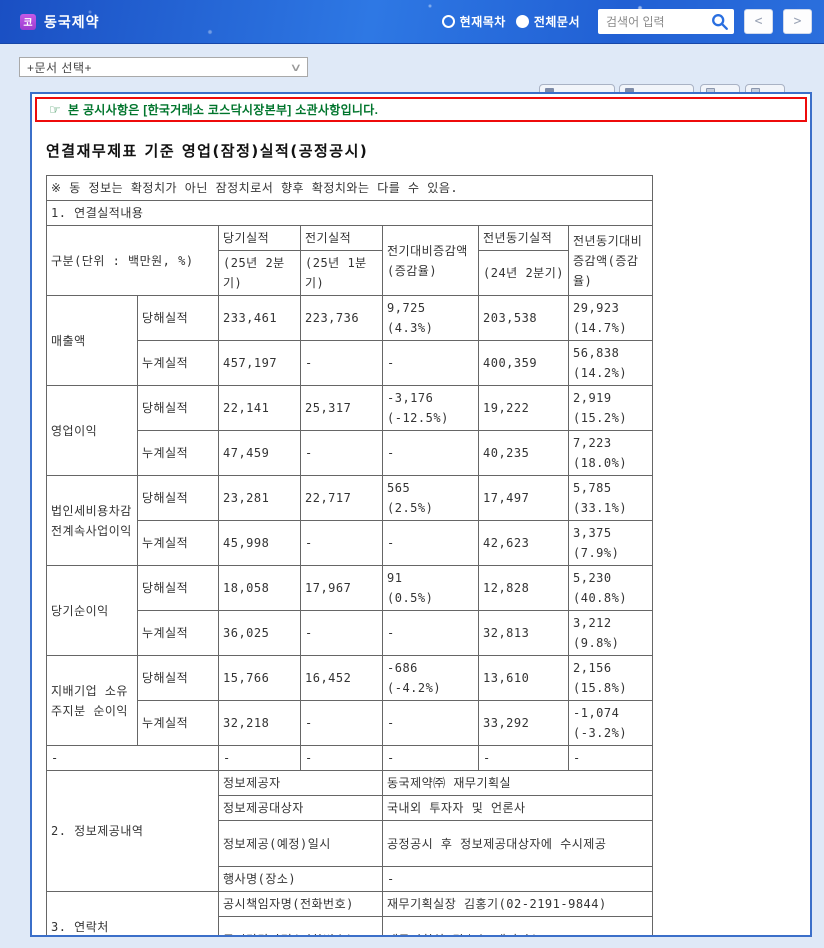  I want to click on value-cell: 32,218, so click(259, 723).